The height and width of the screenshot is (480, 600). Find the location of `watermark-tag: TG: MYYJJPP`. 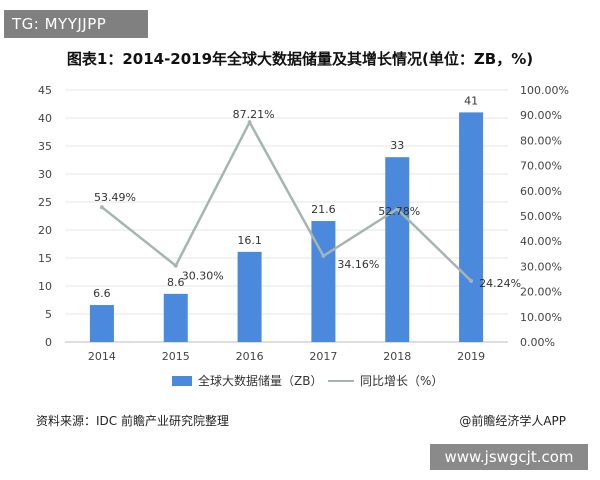

watermark-tag: TG: MYYJJPP is located at coordinates (76, 24).